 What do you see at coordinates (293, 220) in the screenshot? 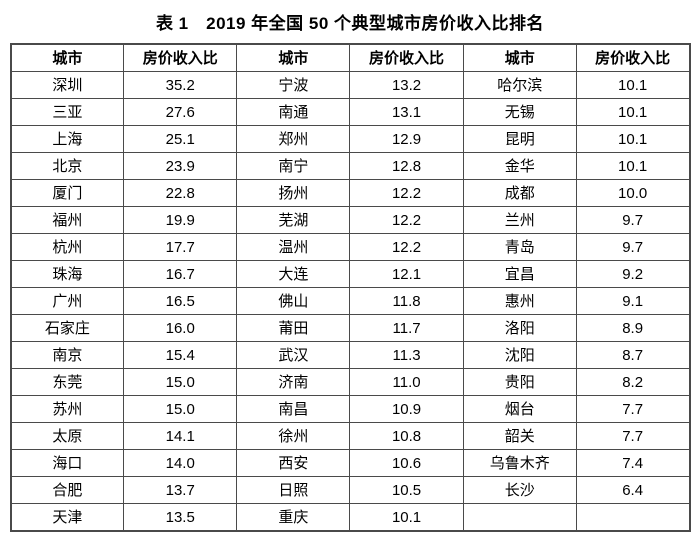
I see `city-cell: 芜湖` at bounding box center [293, 220].